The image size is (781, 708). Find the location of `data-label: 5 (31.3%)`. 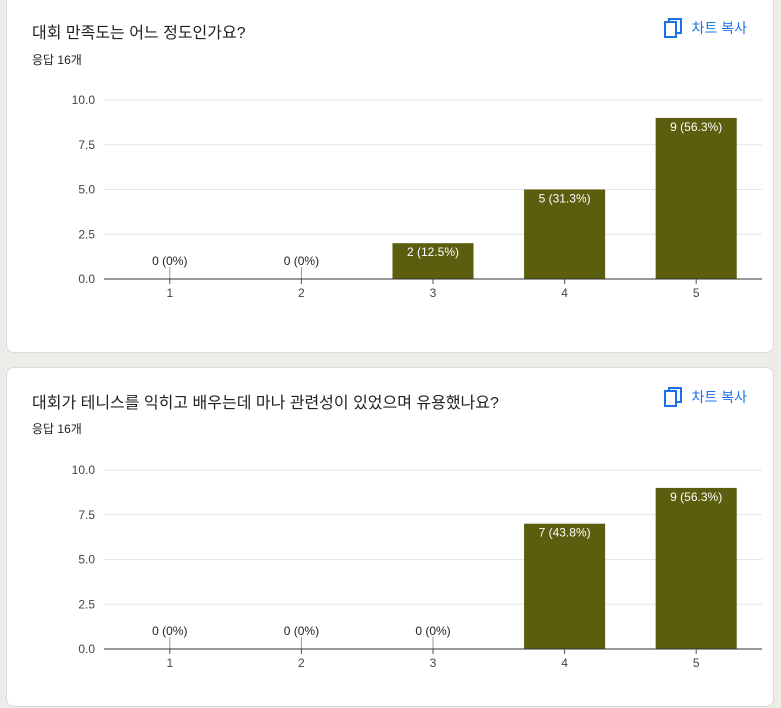

data-label: 5 (31.3%) is located at coordinates (565, 199).